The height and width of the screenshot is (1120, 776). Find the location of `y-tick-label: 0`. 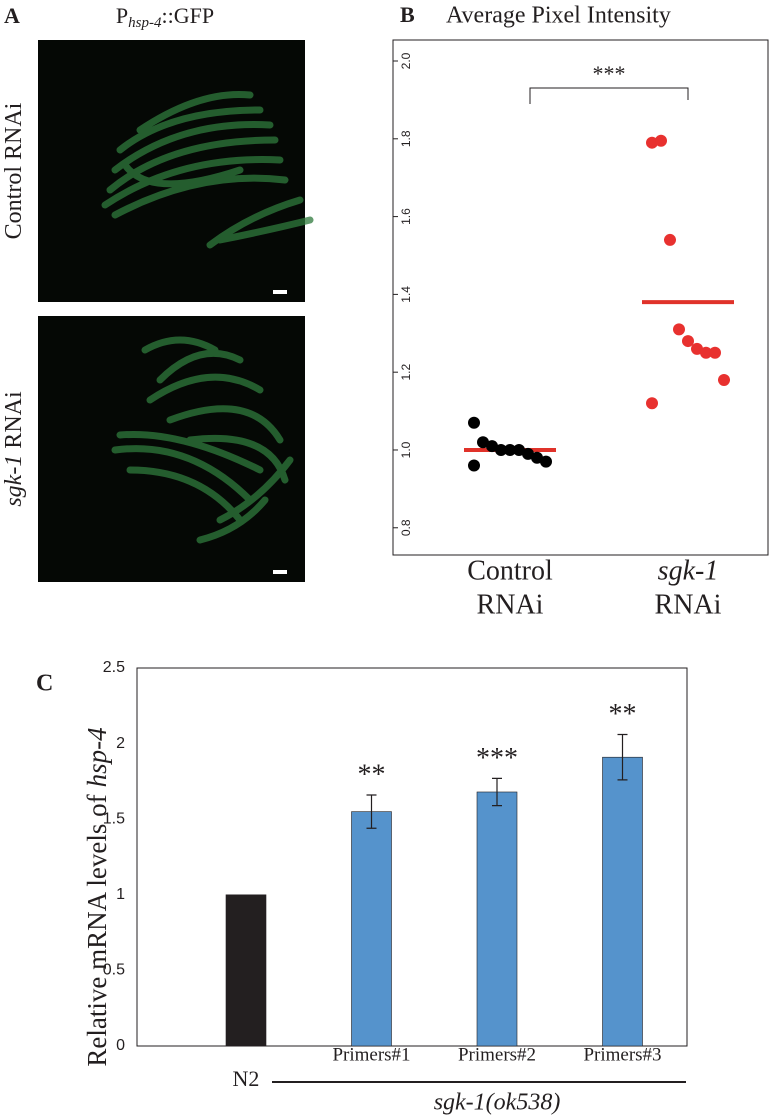

y-tick-label: 0 is located at coordinates (120, 1045).